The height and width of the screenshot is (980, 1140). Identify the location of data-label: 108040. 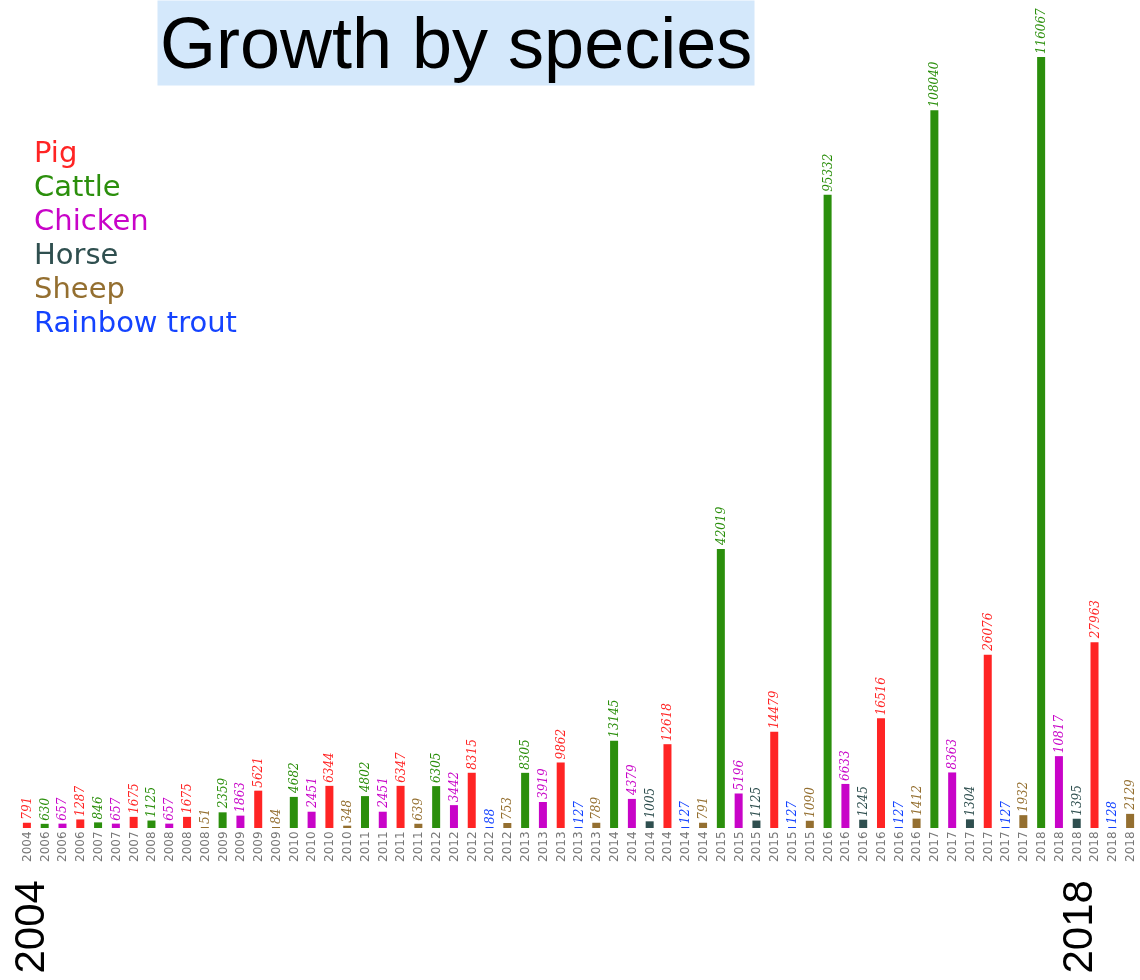
(934, 84).